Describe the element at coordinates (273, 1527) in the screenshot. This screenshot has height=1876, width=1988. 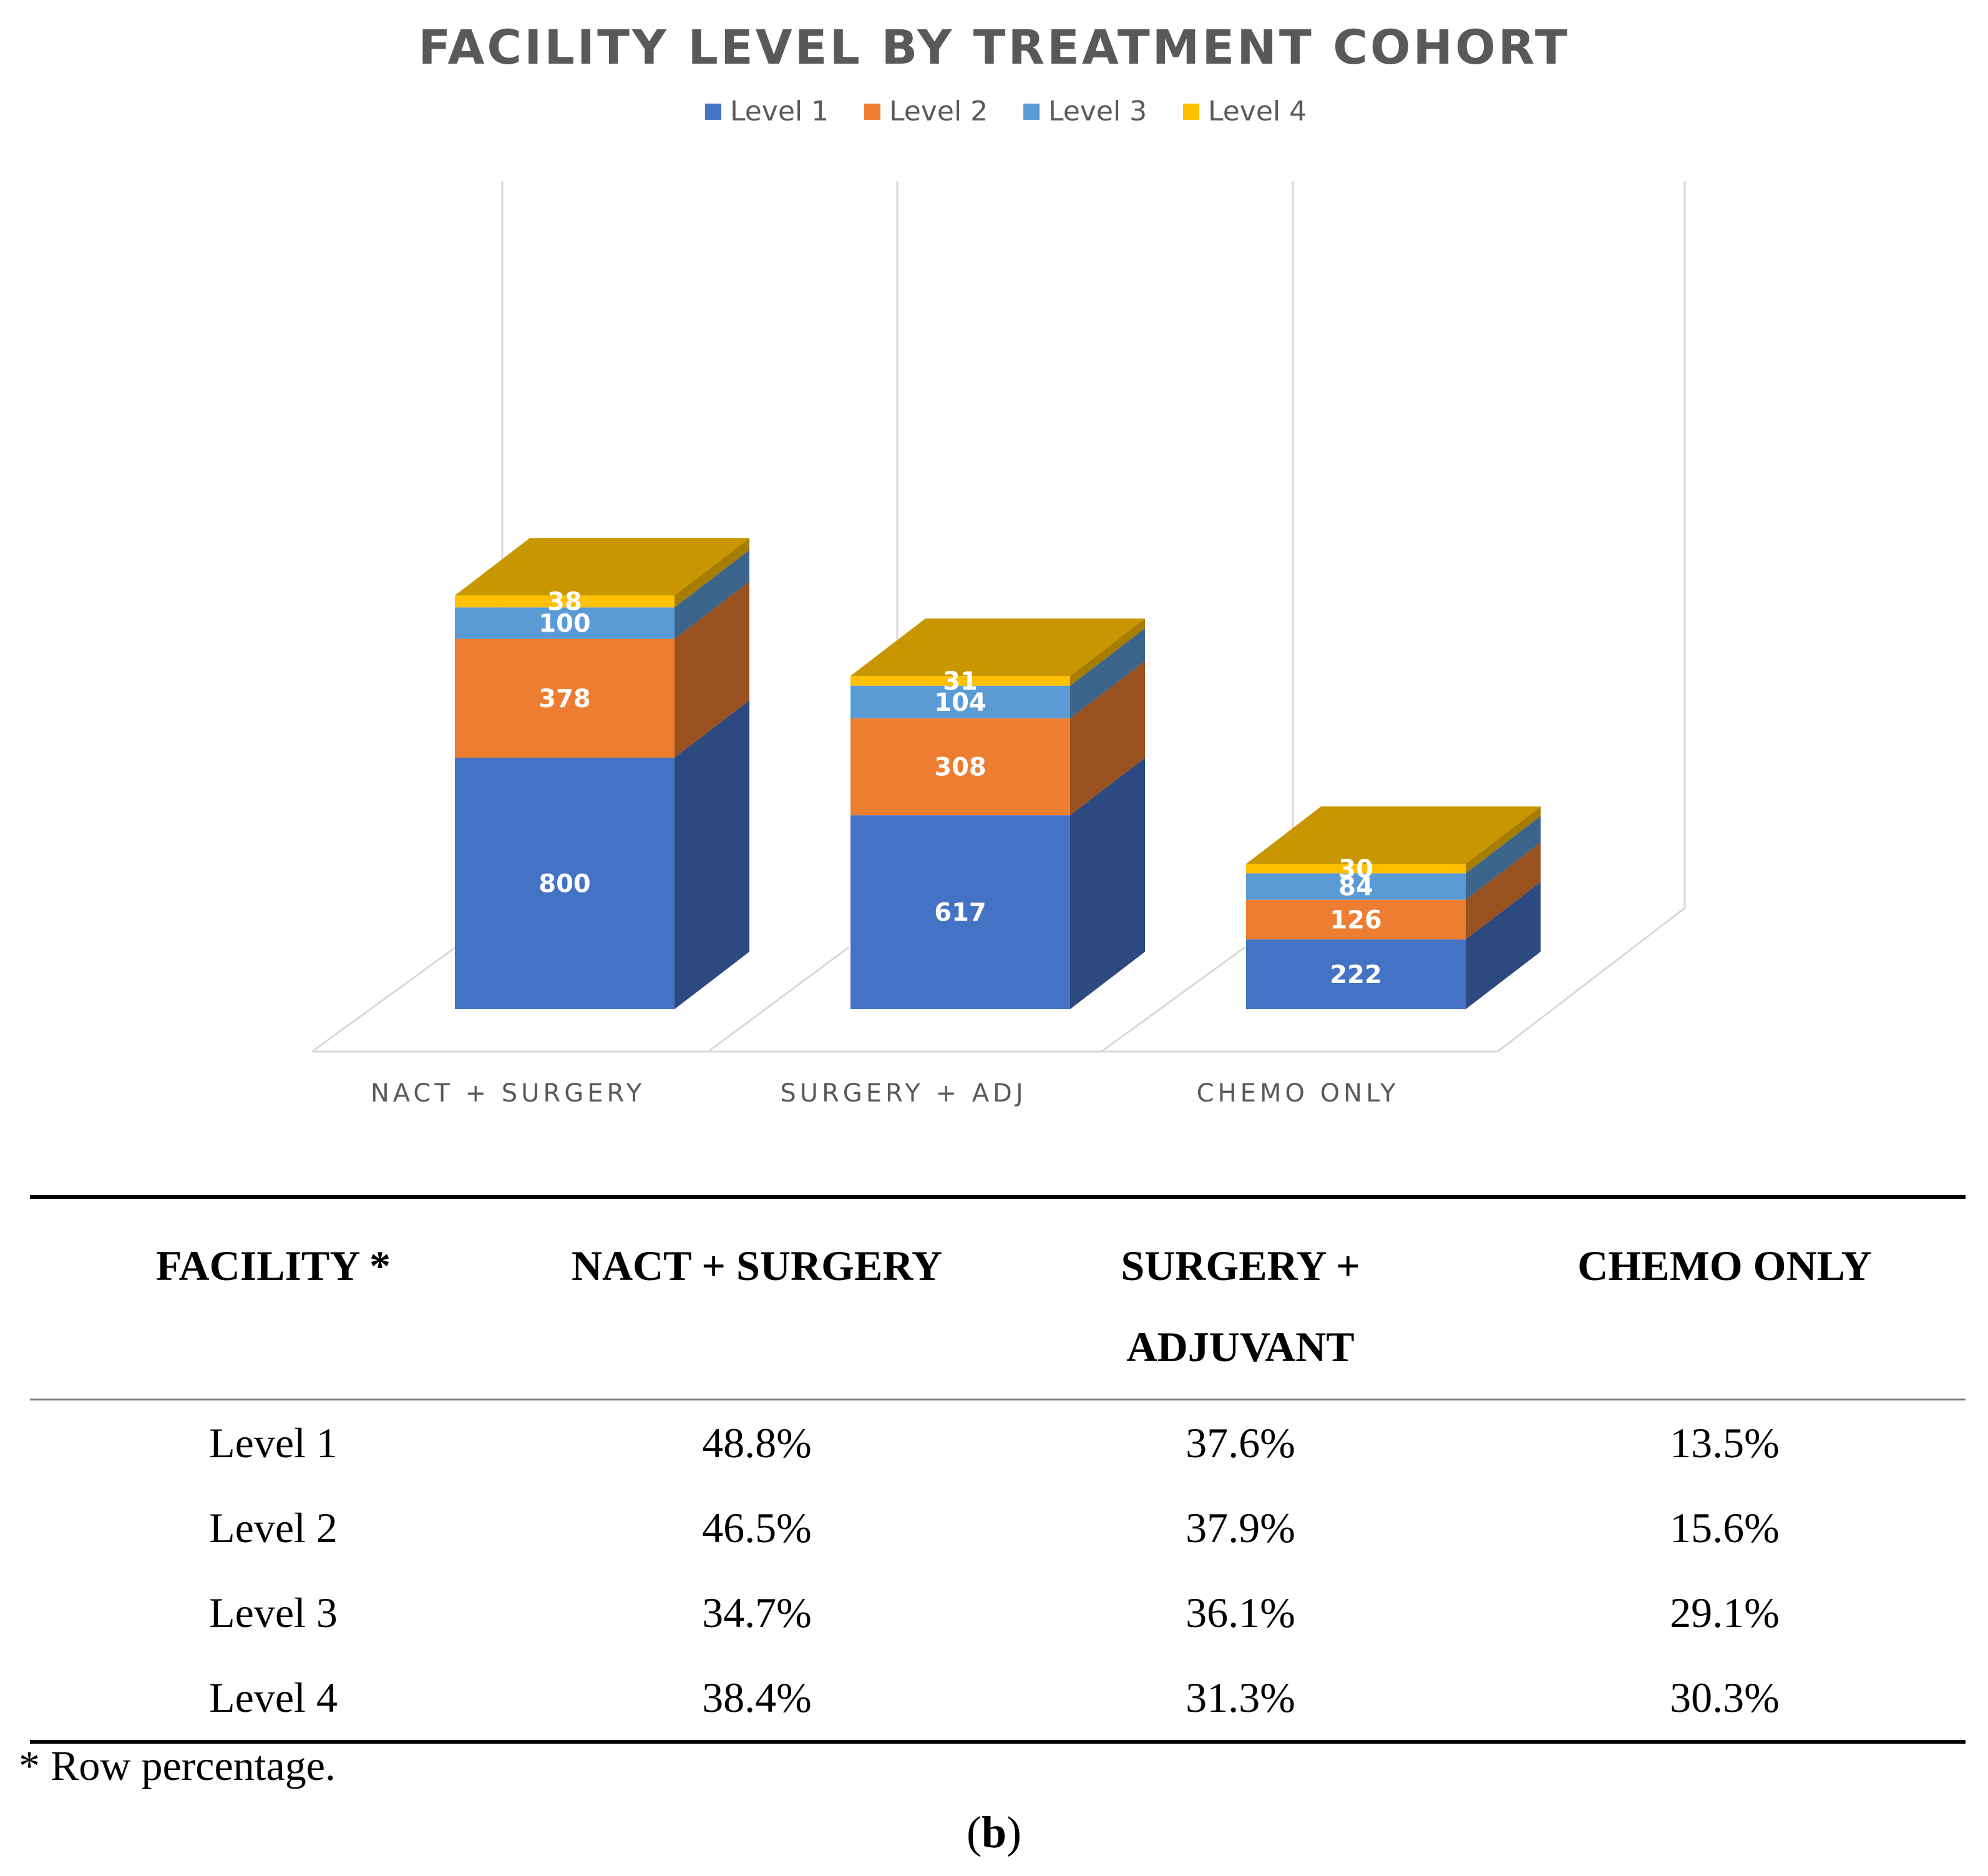
I see `row-label: Level 2` at that location.